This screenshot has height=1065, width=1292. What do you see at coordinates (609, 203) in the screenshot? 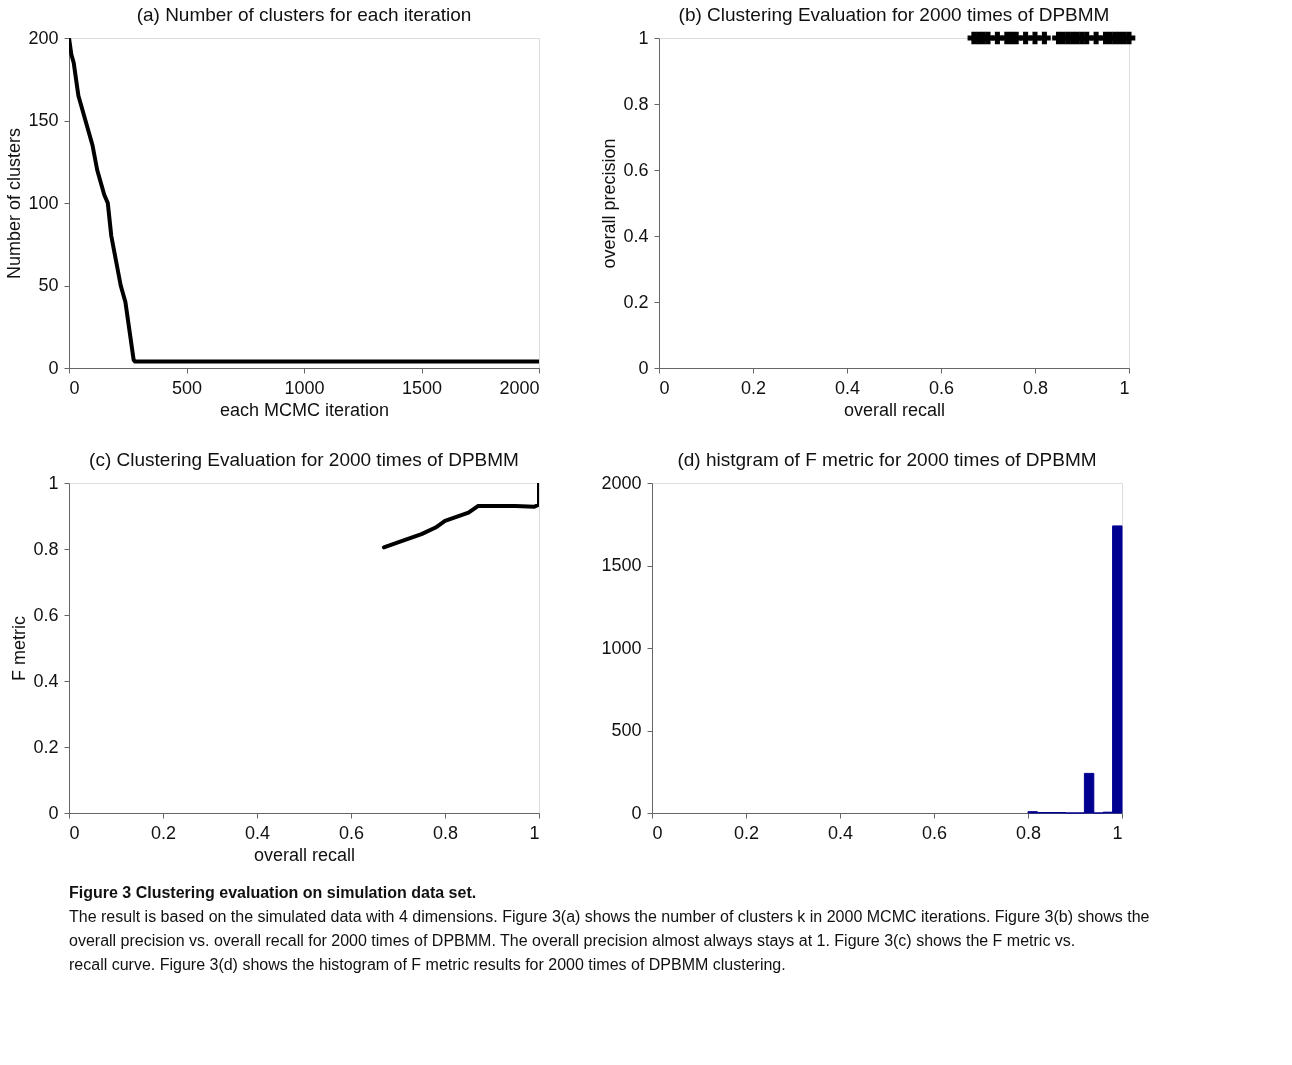
I see `y-axis-title: overall precision` at bounding box center [609, 203].